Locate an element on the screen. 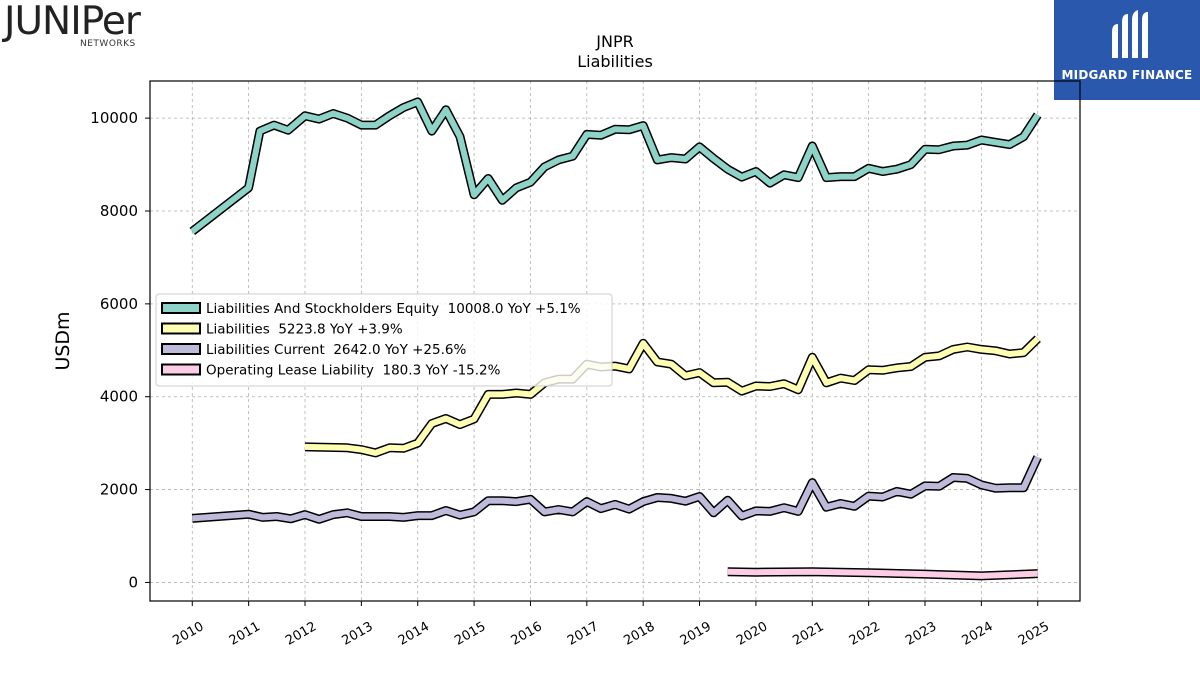 This screenshot has width=1200, height=675. chart-title: JNPR is located at coordinates (614, 41).